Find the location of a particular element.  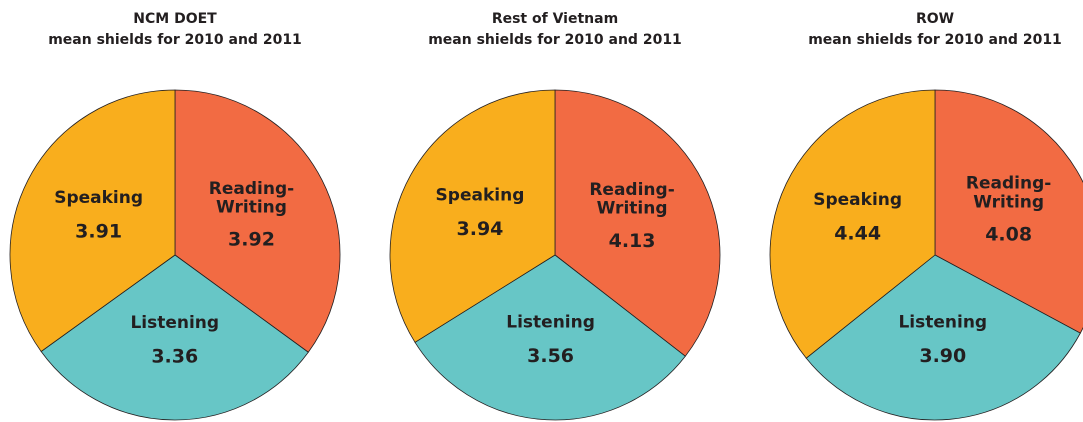

value-label: 4.13 is located at coordinates (632, 241).